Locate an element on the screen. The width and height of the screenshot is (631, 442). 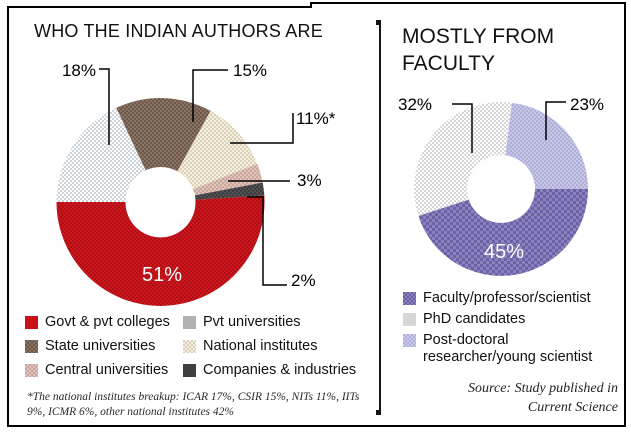
callout-central-universities: 3% is located at coordinates (309, 180).